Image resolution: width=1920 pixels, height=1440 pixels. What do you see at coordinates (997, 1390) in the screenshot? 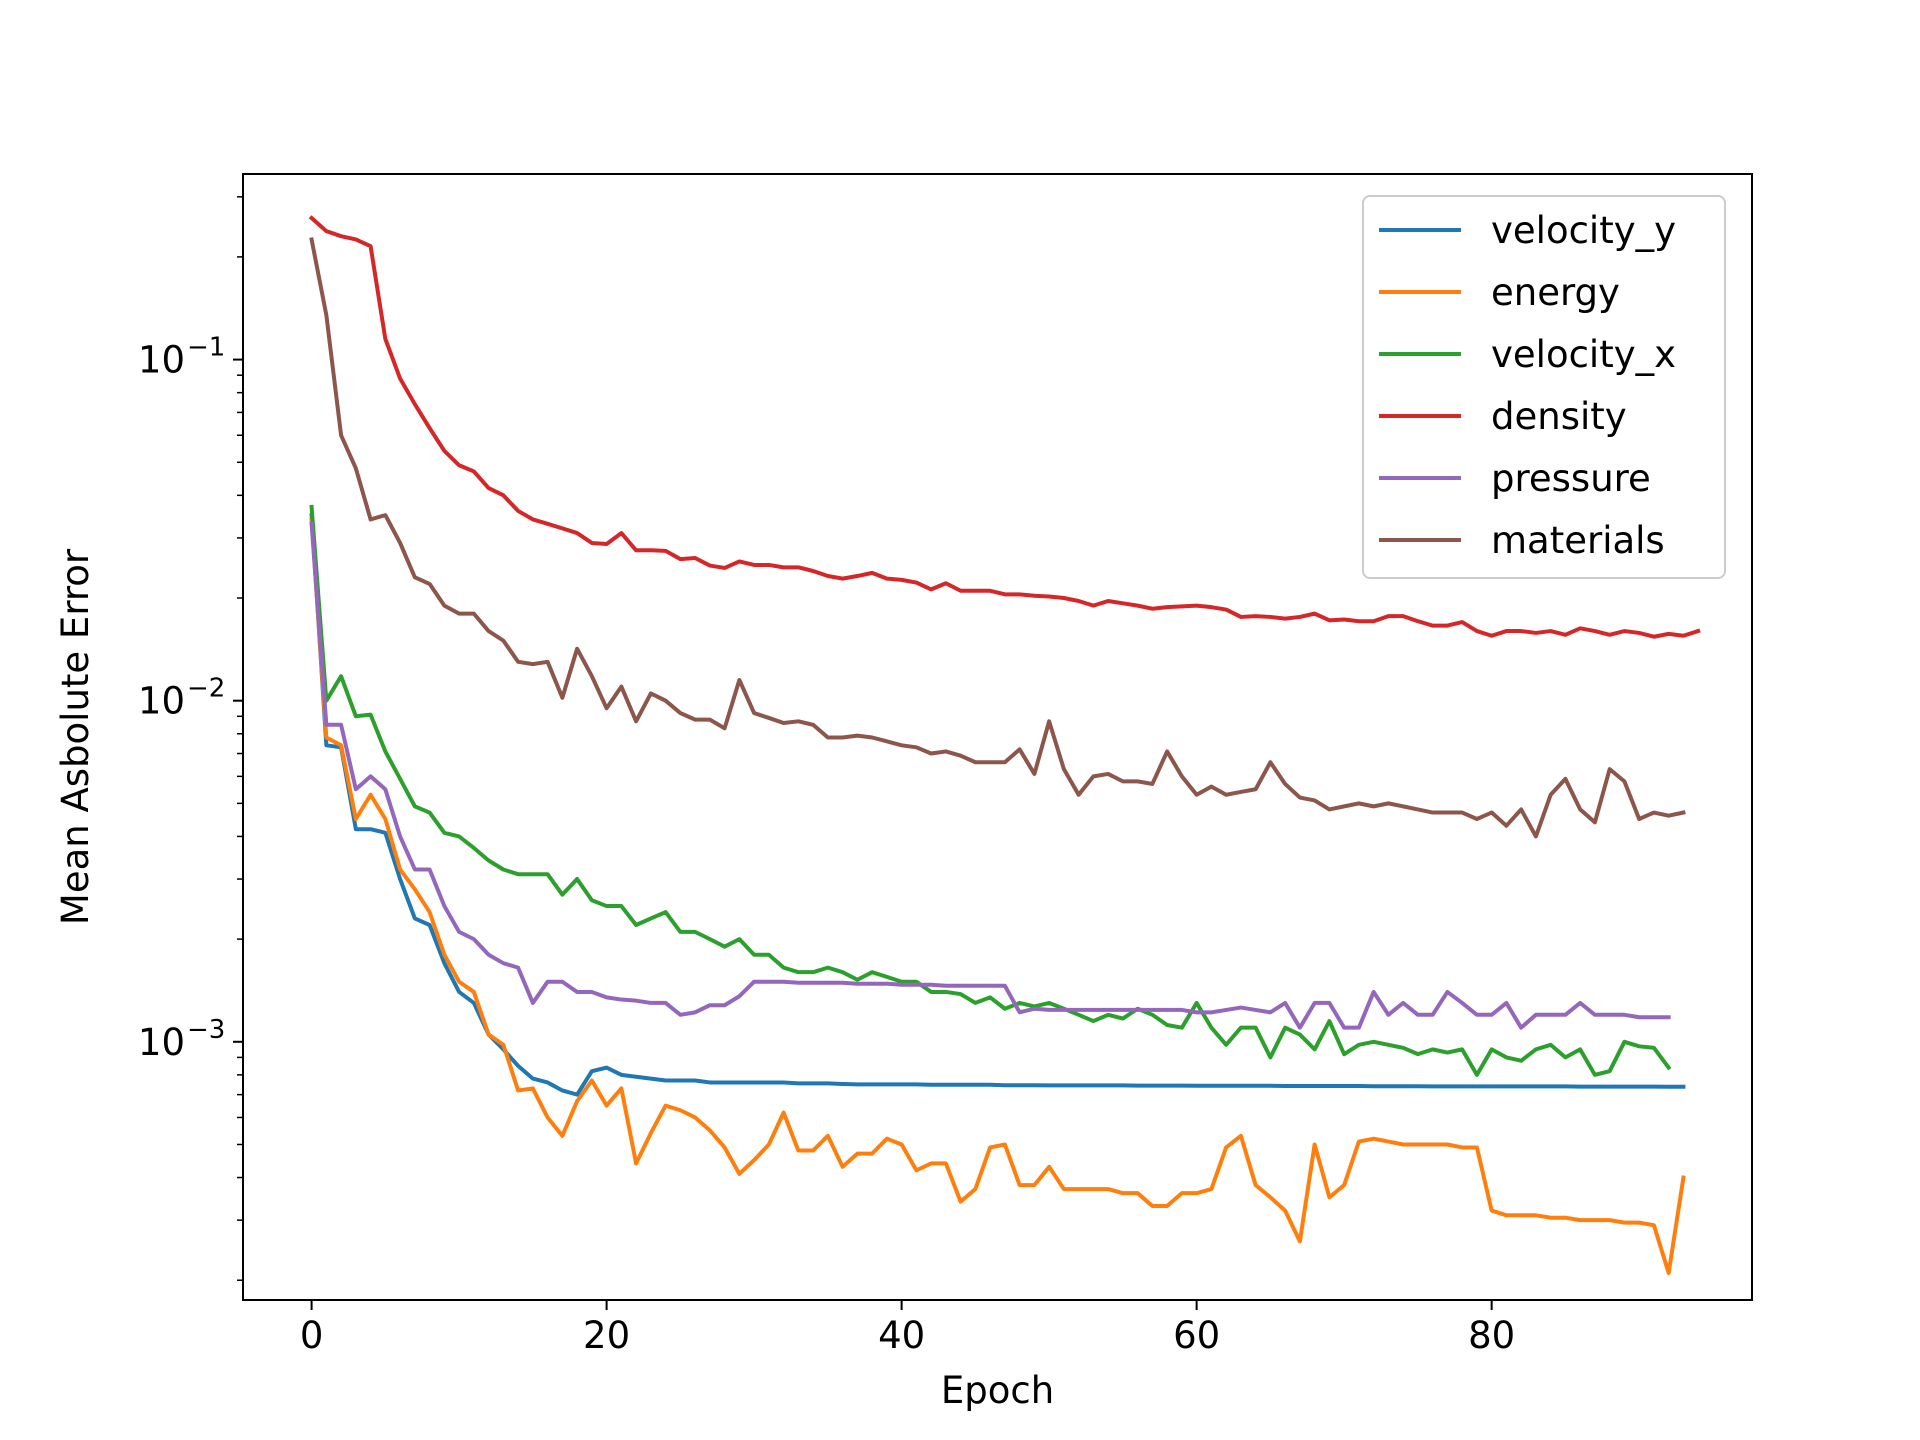
I see `x-axis-label: Epoch` at bounding box center [997, 1390].